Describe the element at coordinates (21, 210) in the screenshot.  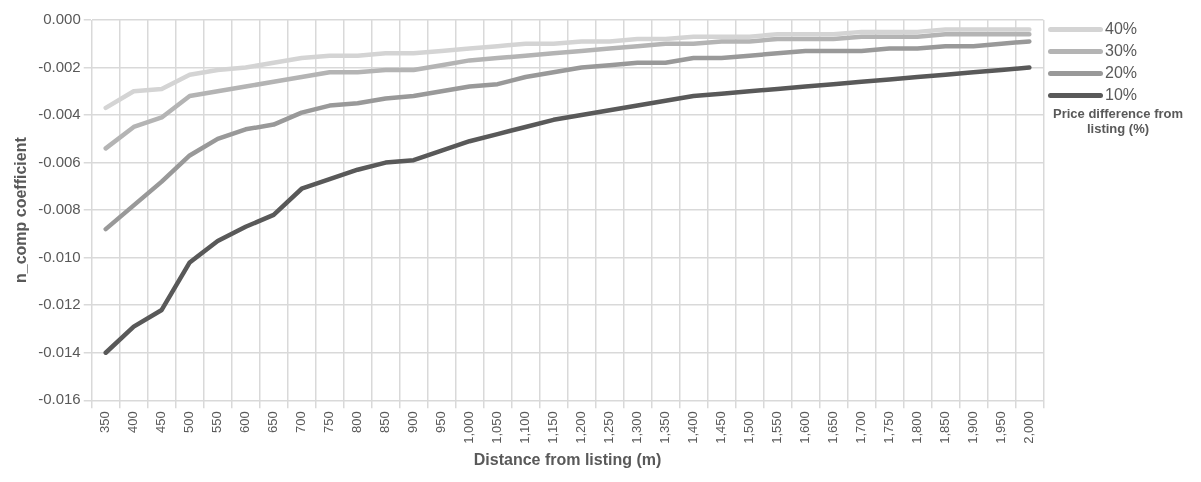
I see `y-axis-title: n_comp coefficient` at that location.